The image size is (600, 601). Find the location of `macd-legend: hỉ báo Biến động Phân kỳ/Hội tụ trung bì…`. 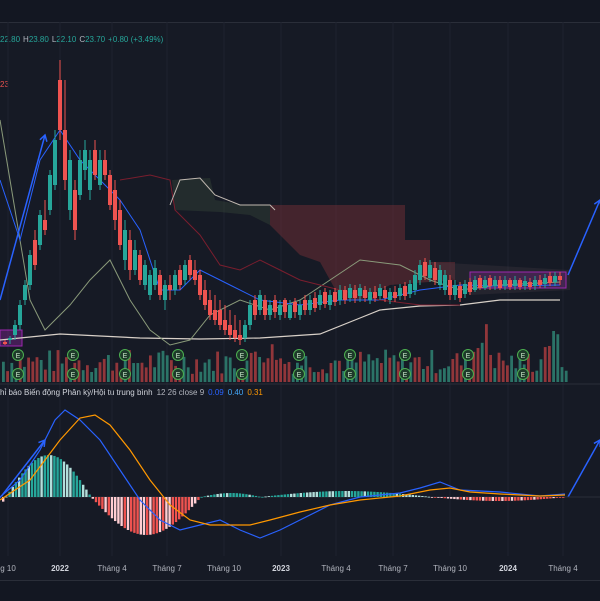

macd-legend: hỉ báo Biến động Phân kỳ/Hội tụ trung bì… is located at coordinates (131, 392).